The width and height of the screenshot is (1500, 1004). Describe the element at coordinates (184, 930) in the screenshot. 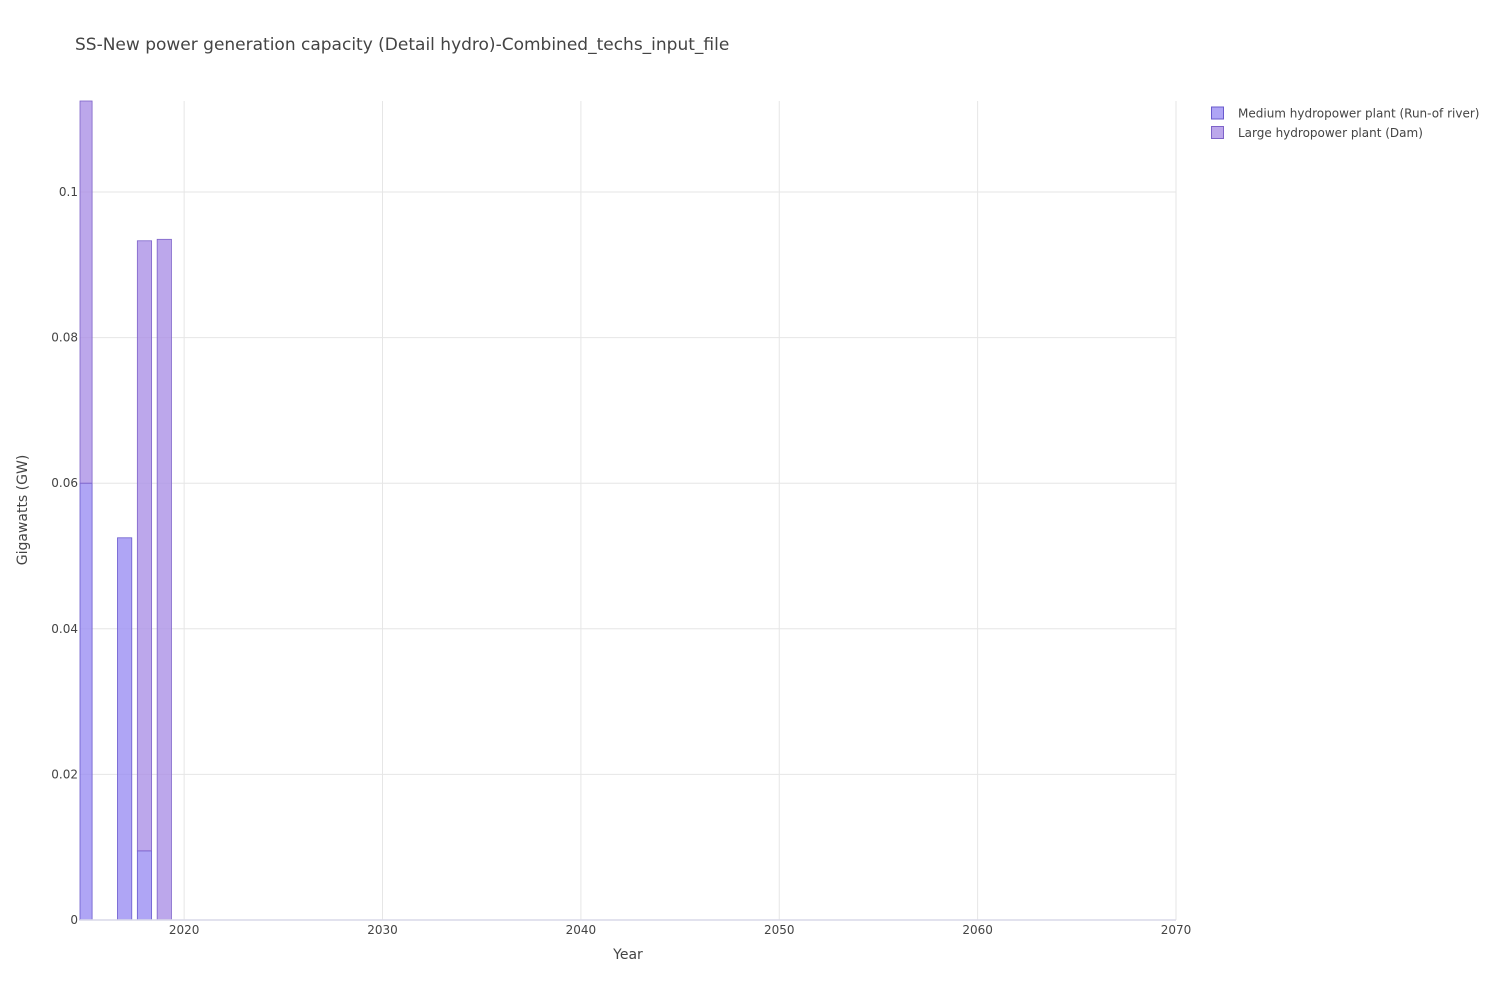

I see `x-tick-label: 2020` at that location.